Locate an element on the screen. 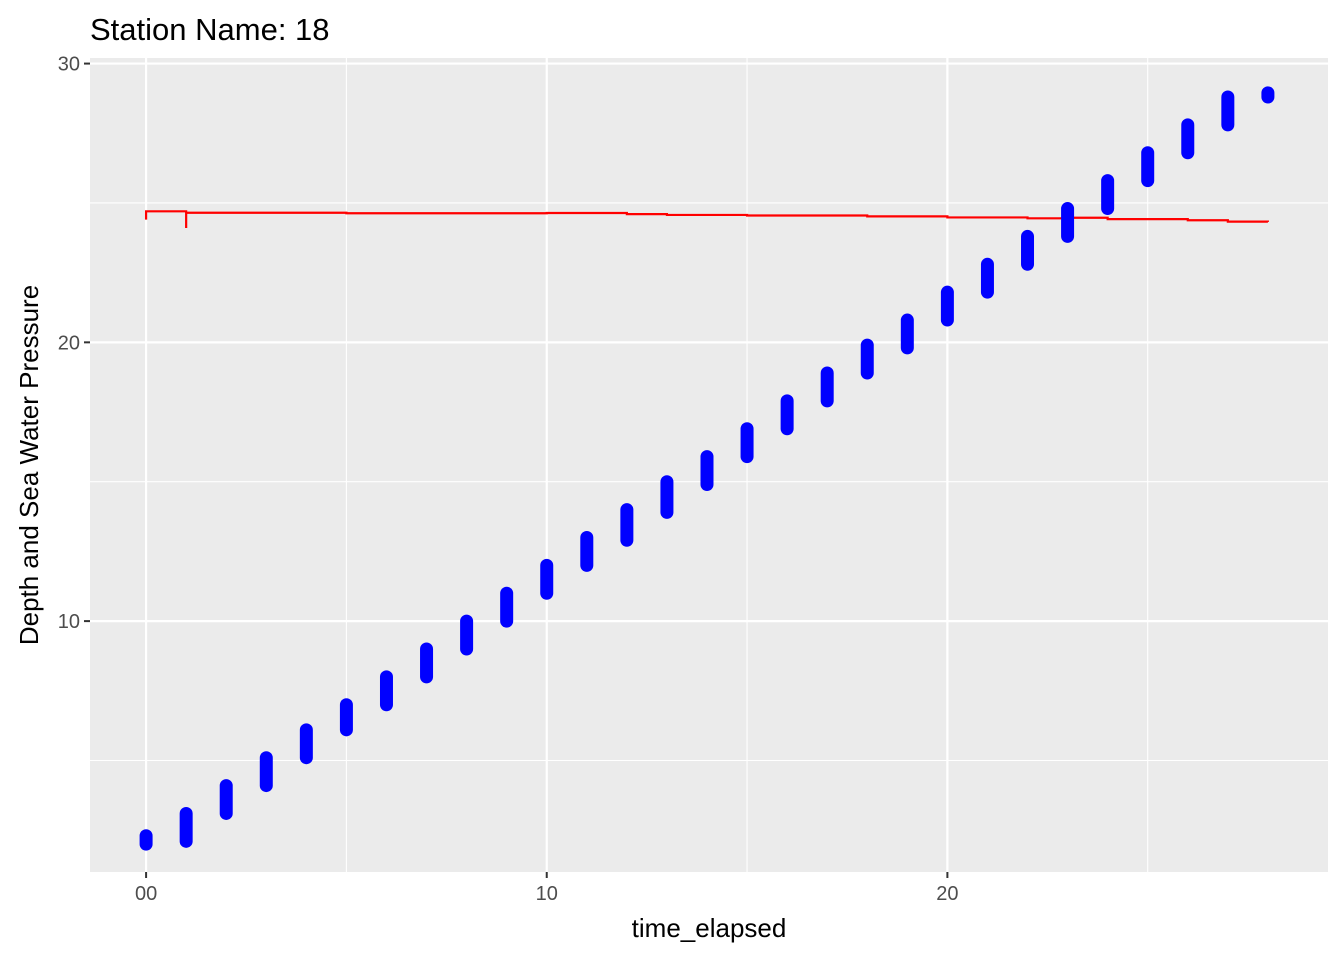 The height and width of the screenshot is (960, 1344). y-tick-label: 20 is located at coordinates (69, 343).